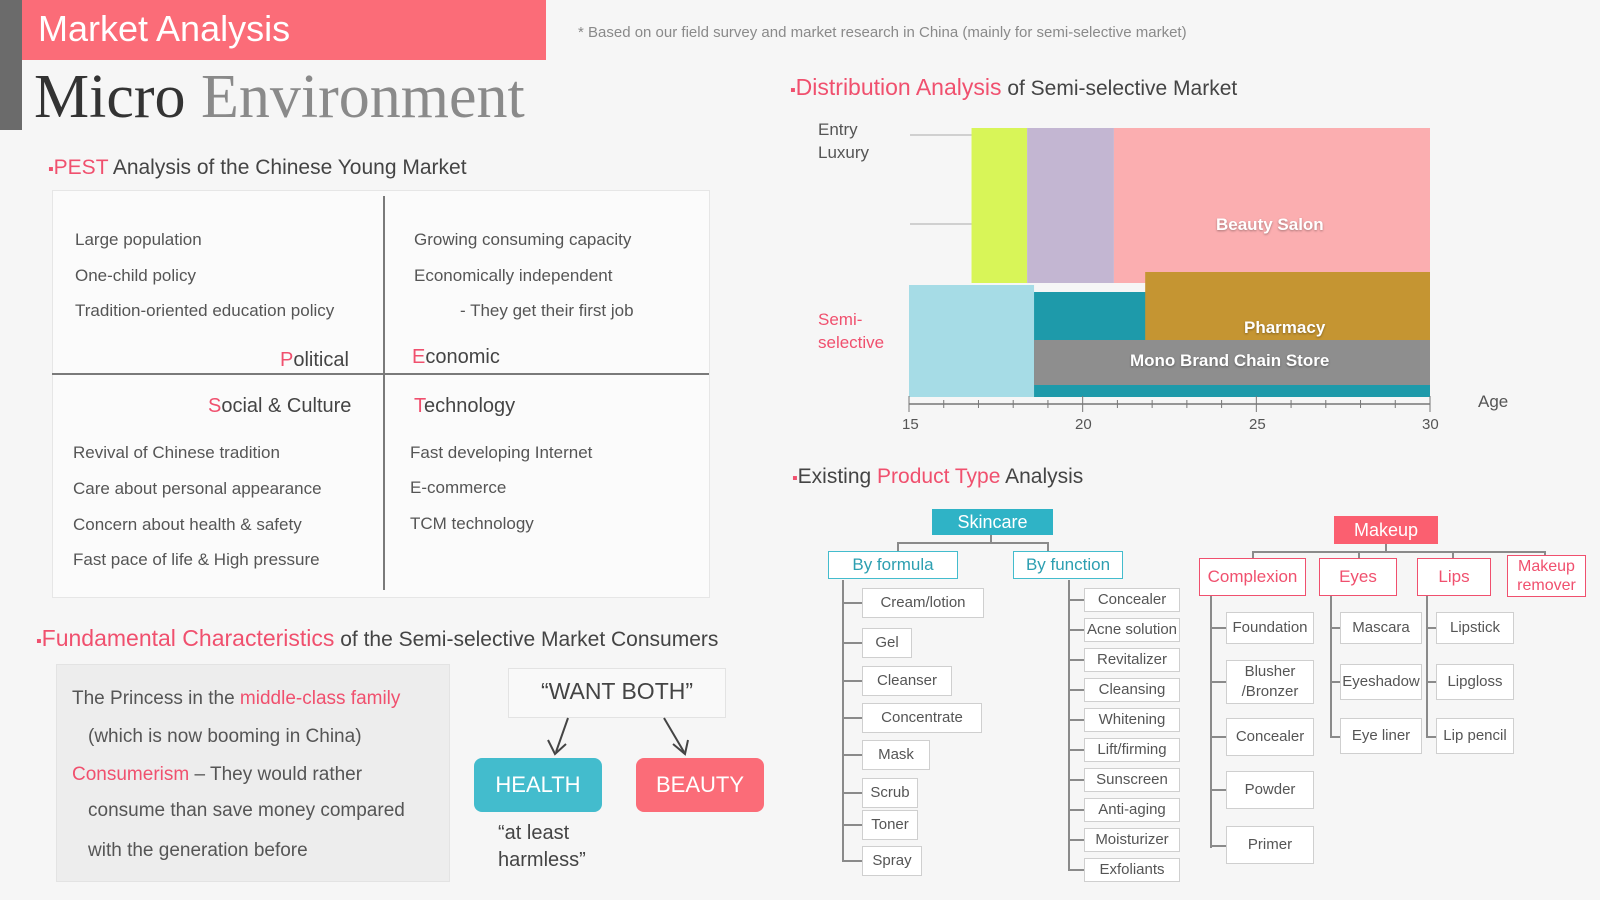  What do you see at coordinates (380, 374) in the screenshot?
I see `pest-divider-horizontal` at bounding box center [380, 374].